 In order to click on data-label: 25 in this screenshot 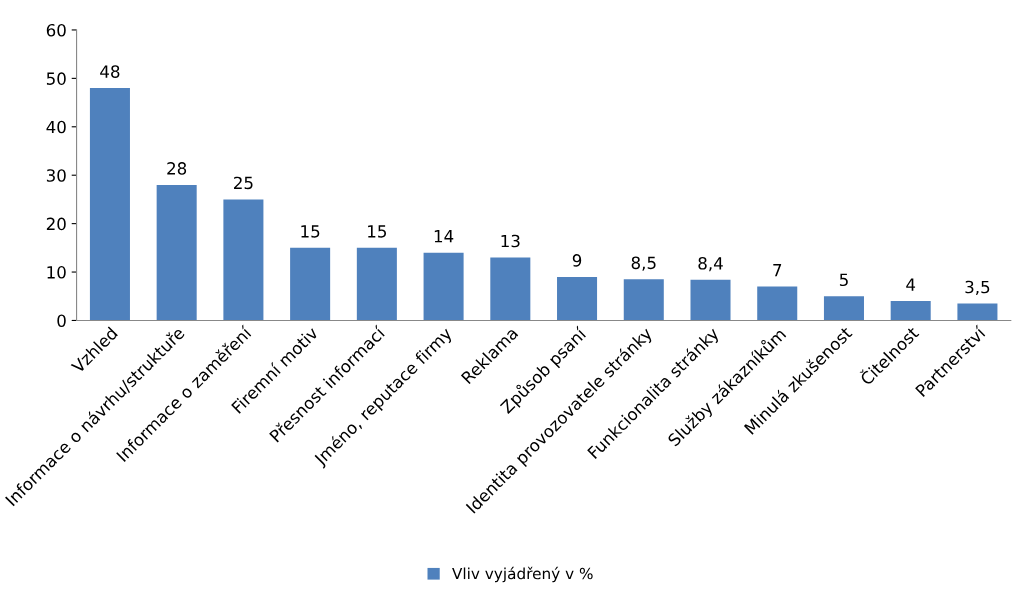, I will do `click(243, 183)`.